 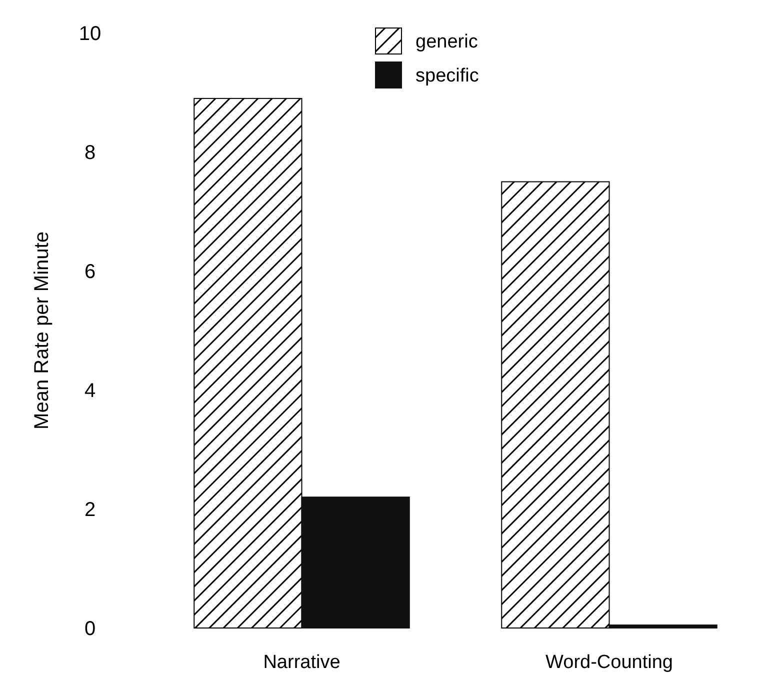 I want to click on y-tick-label: 2, so click(x=90, y=510).